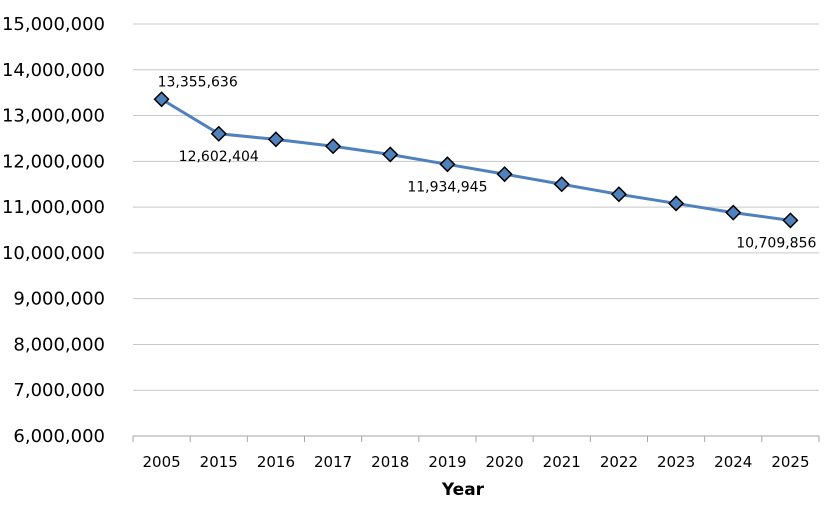  What do you see at coordinates (53, 253) in the screenshot?
I see `y-tick-label: 10,000,000` at bounding box center [53, 253].